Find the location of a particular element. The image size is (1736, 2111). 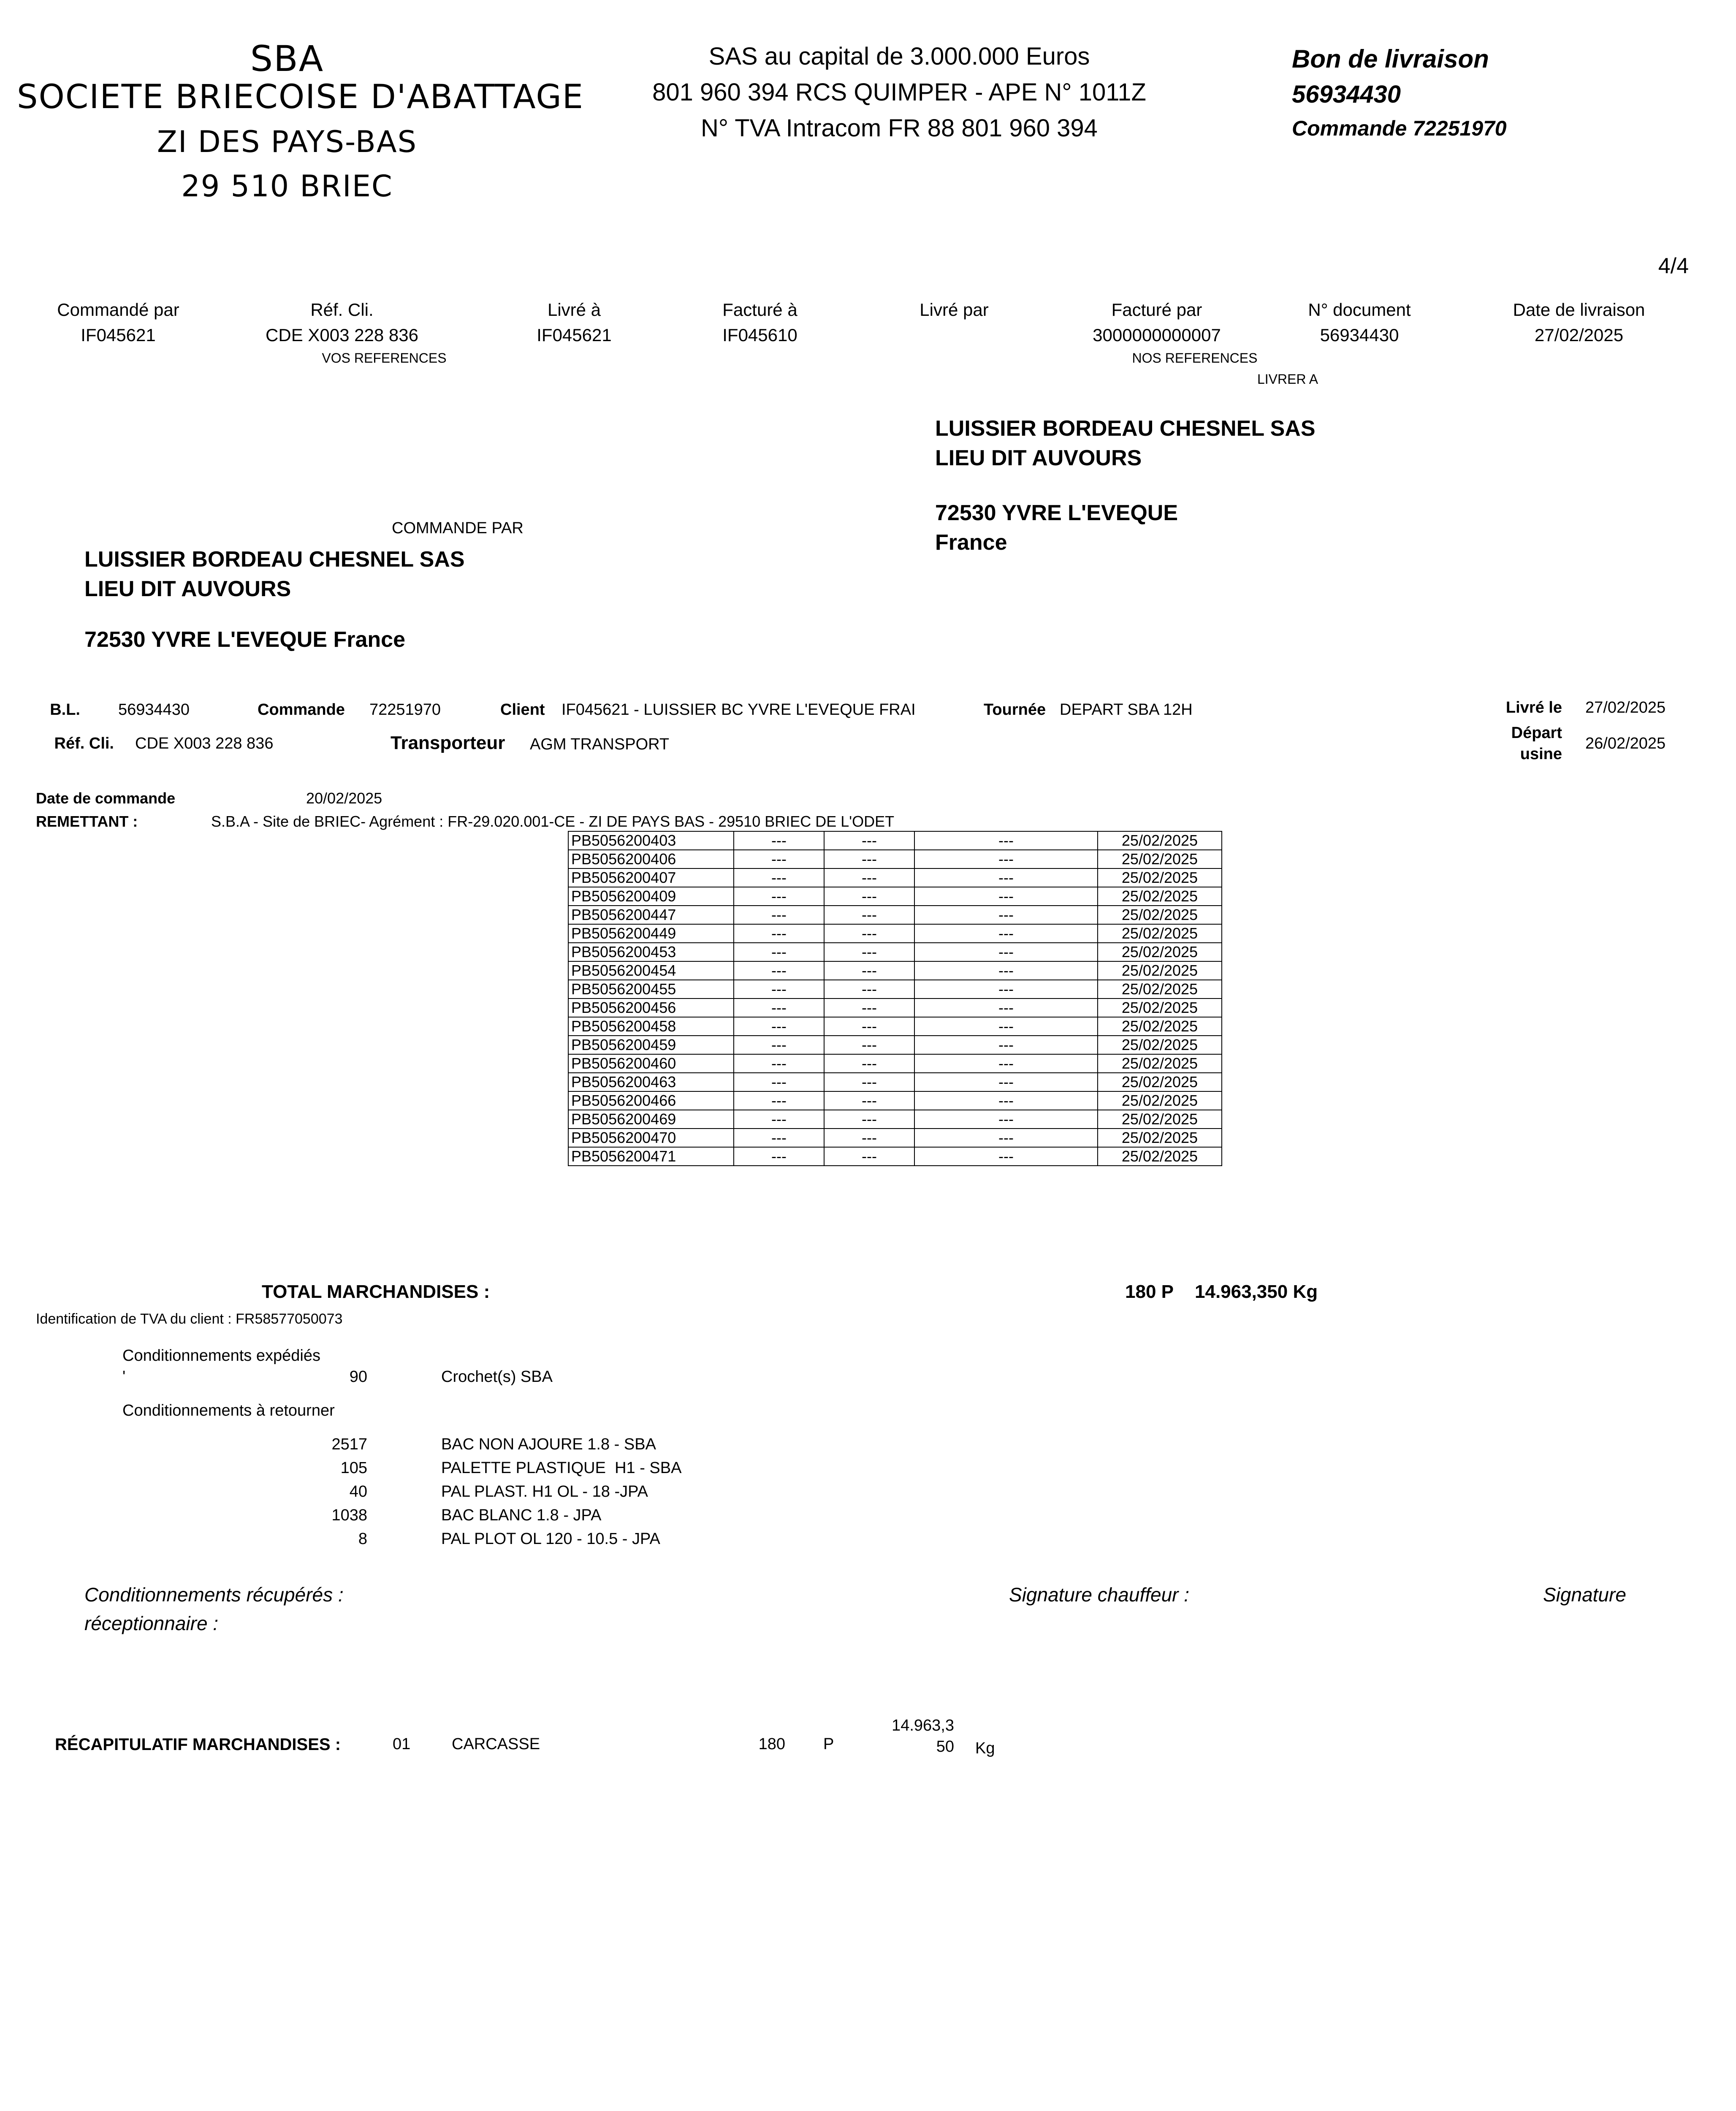

packaging-shipped-header: Conditionnements expédiés is located at coordinates (221, 1356).